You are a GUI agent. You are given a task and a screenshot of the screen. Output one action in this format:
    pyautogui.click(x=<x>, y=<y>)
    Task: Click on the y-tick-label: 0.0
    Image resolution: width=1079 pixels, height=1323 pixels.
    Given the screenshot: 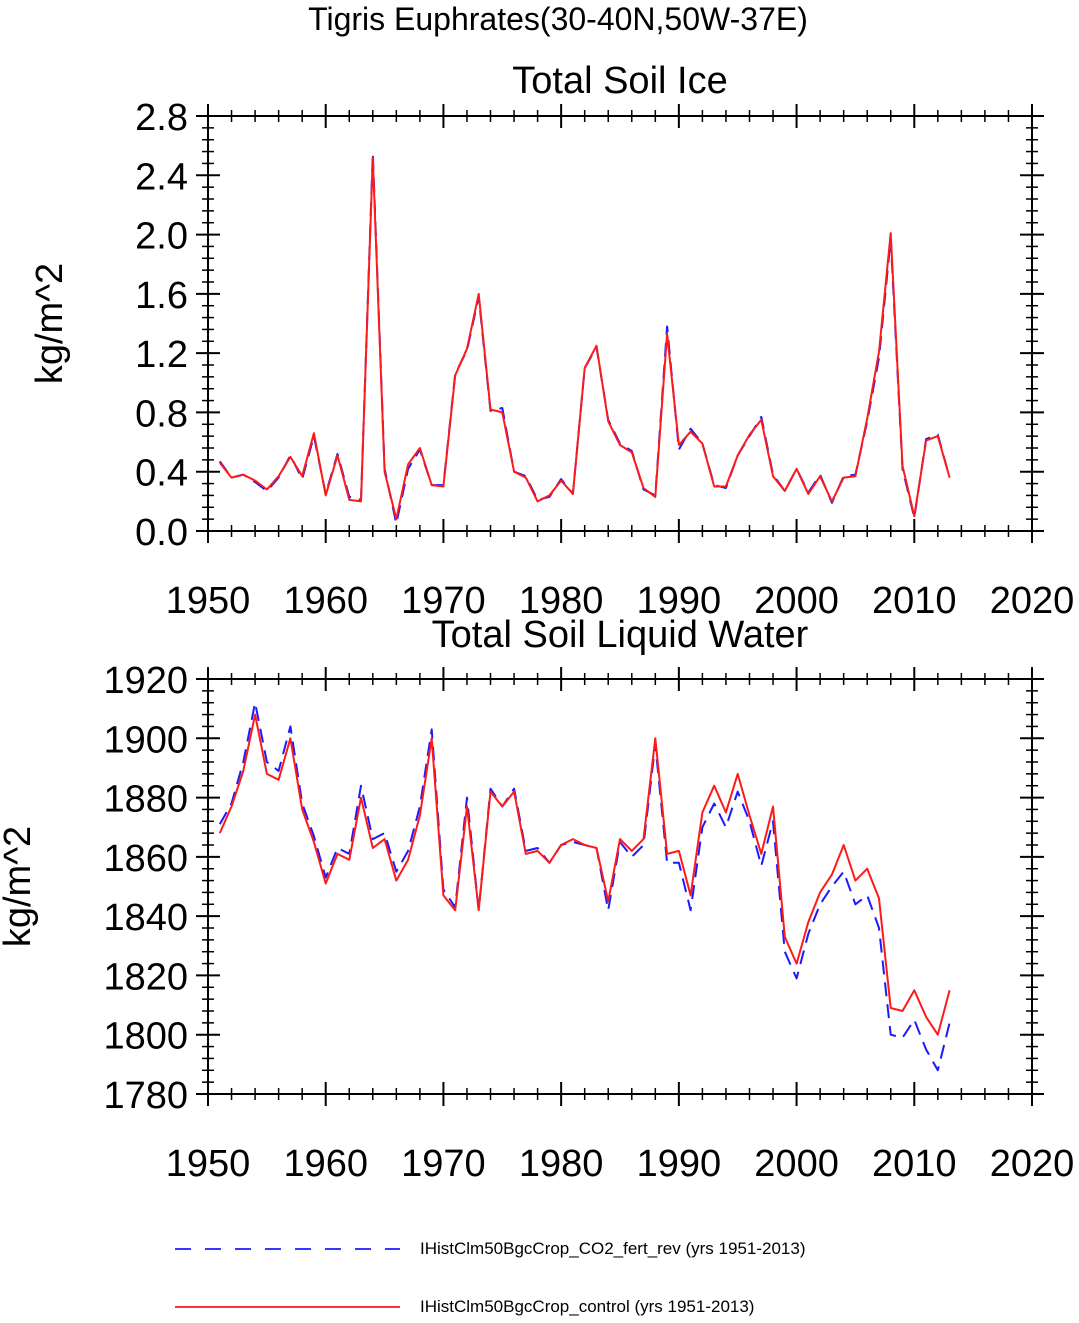 What is the action you would take?
    pyautogui.click(x=161, y=533)
    